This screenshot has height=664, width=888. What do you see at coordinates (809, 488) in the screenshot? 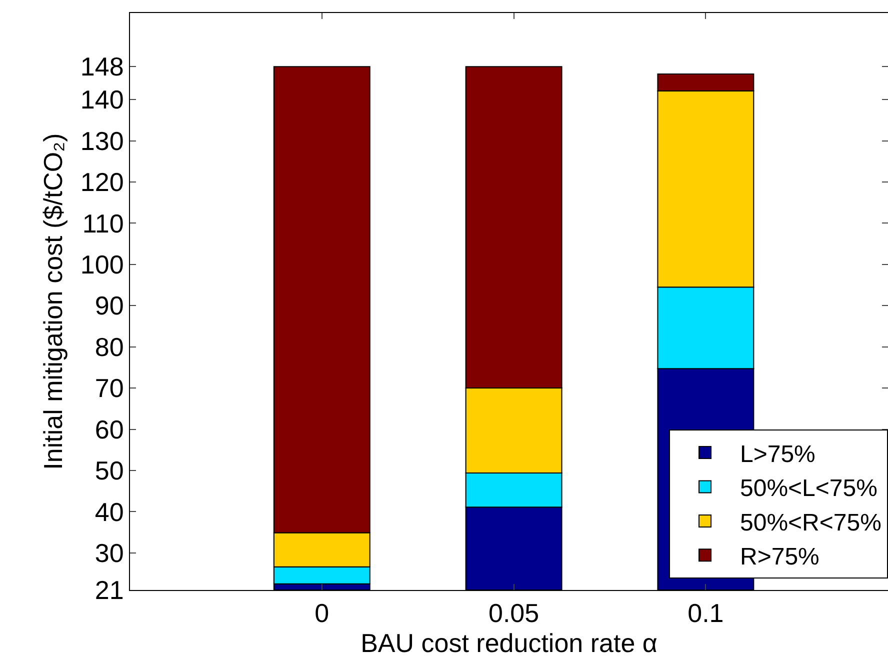
I see `legend-label: 50%<L<75%` at bounding box center [809, 488].